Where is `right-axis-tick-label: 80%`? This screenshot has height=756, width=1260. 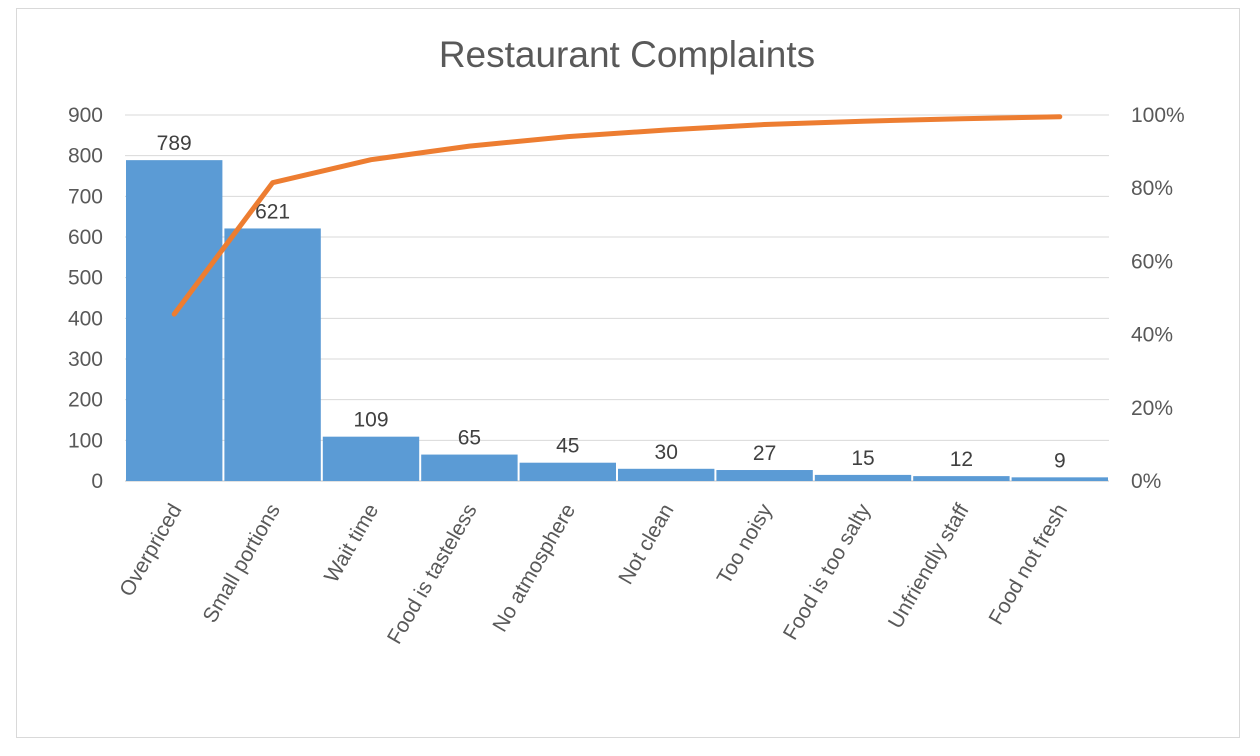 right-axis-tick-label: 80% is located at coordinates (1152, 188).